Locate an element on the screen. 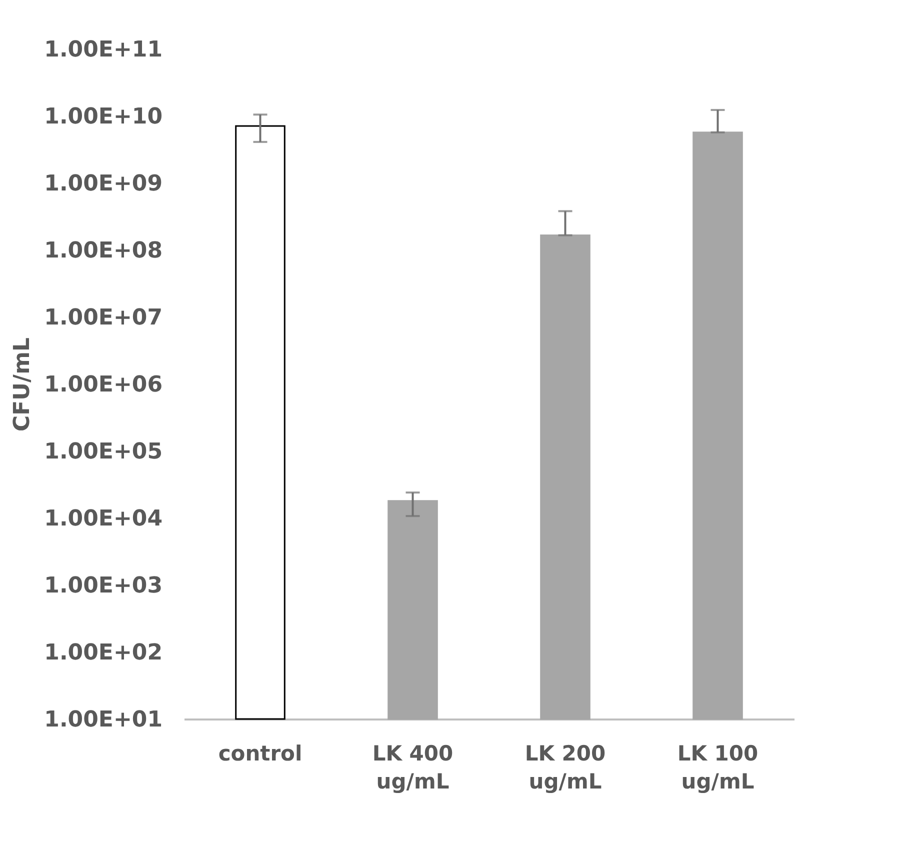 The width and height of the screenshot is (898, 846). y-tick-label: 1.00E+11 is located at coordinates (103, 50).